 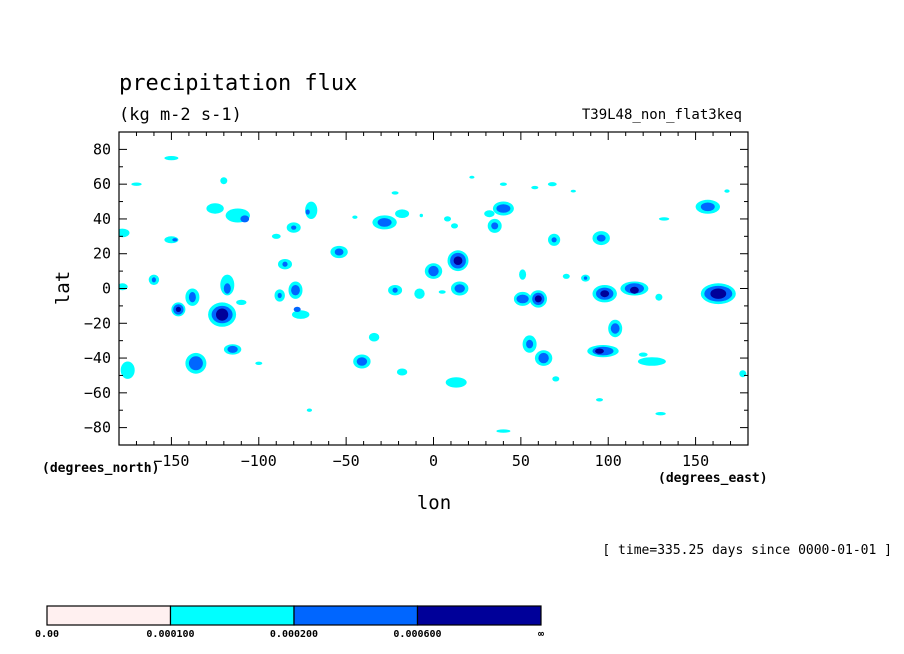 I want to click on y-tick-label: 0, so click(x=106, y=289).